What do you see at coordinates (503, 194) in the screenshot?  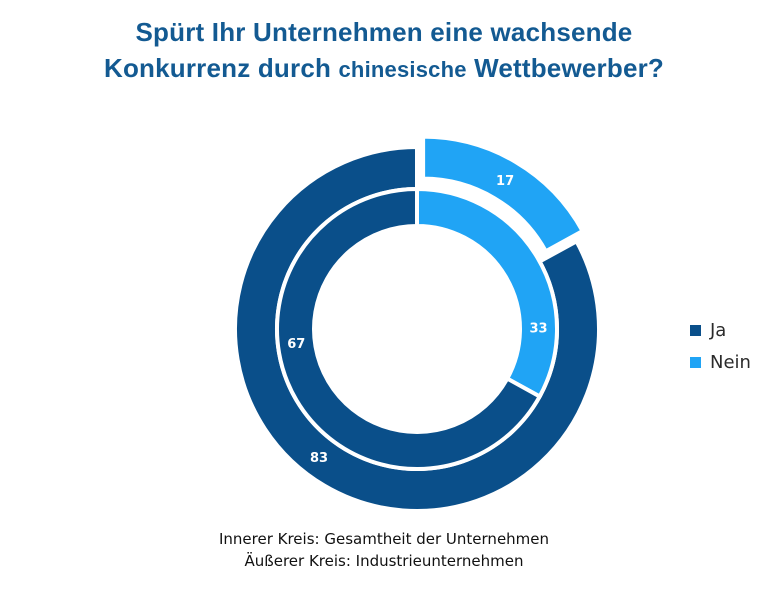 I see `outer-ring-slice-nein` at bounding box center [503, 194].